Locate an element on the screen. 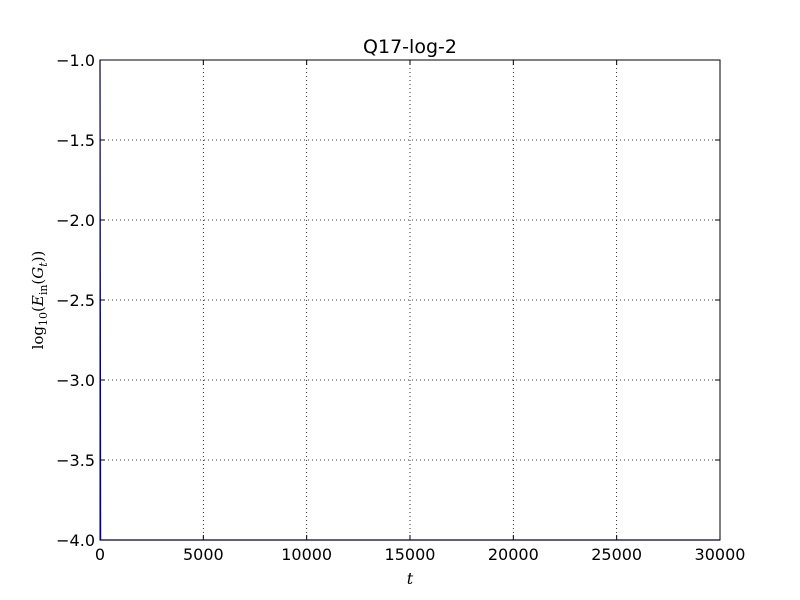  y-tick-label: −1.0 is located at coordinates (75, 60).